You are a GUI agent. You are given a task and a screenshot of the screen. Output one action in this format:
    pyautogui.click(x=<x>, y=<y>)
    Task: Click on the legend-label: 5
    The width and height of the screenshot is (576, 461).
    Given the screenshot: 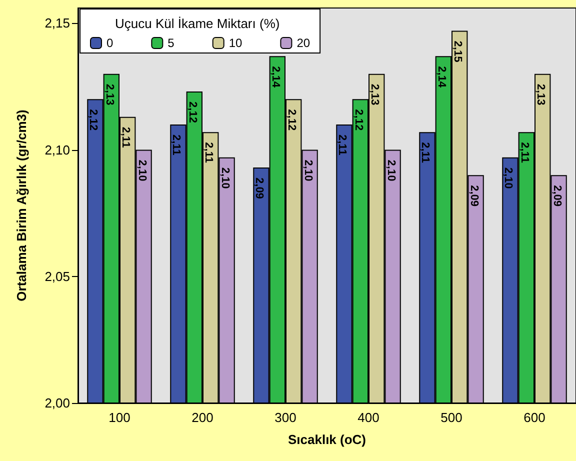 What is the action you would take?
    pyautogui.click(x=171, y=43)
    